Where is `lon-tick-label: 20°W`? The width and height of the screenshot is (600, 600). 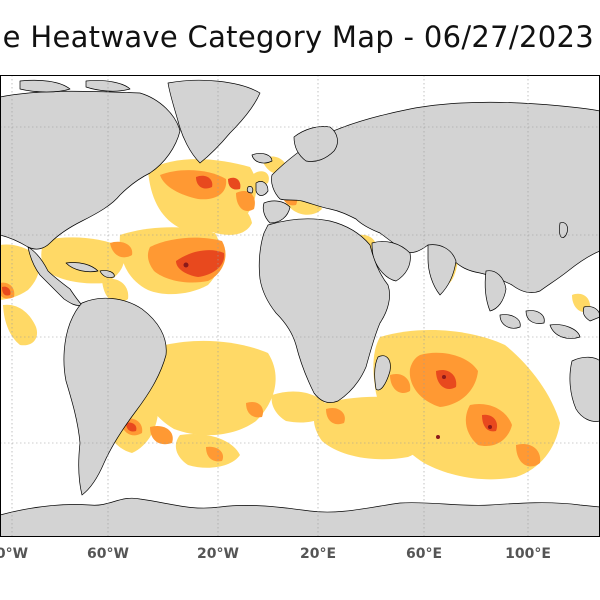 lon-tick-label: 20°W is located at coordinates (218, 554).